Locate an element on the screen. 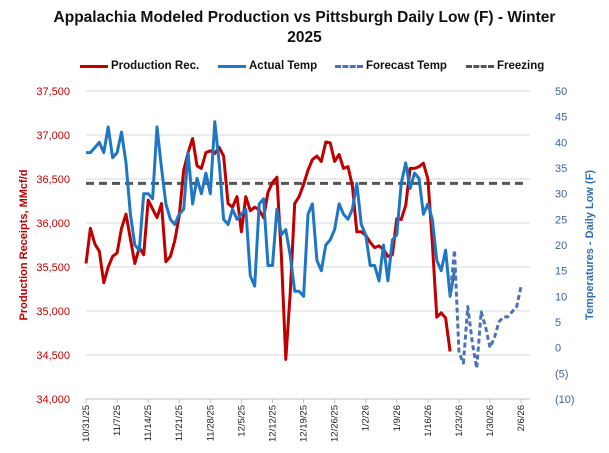 The image size is (609, 453). y-left-tick-label: 35,500 is located at coordinates (53, 268).